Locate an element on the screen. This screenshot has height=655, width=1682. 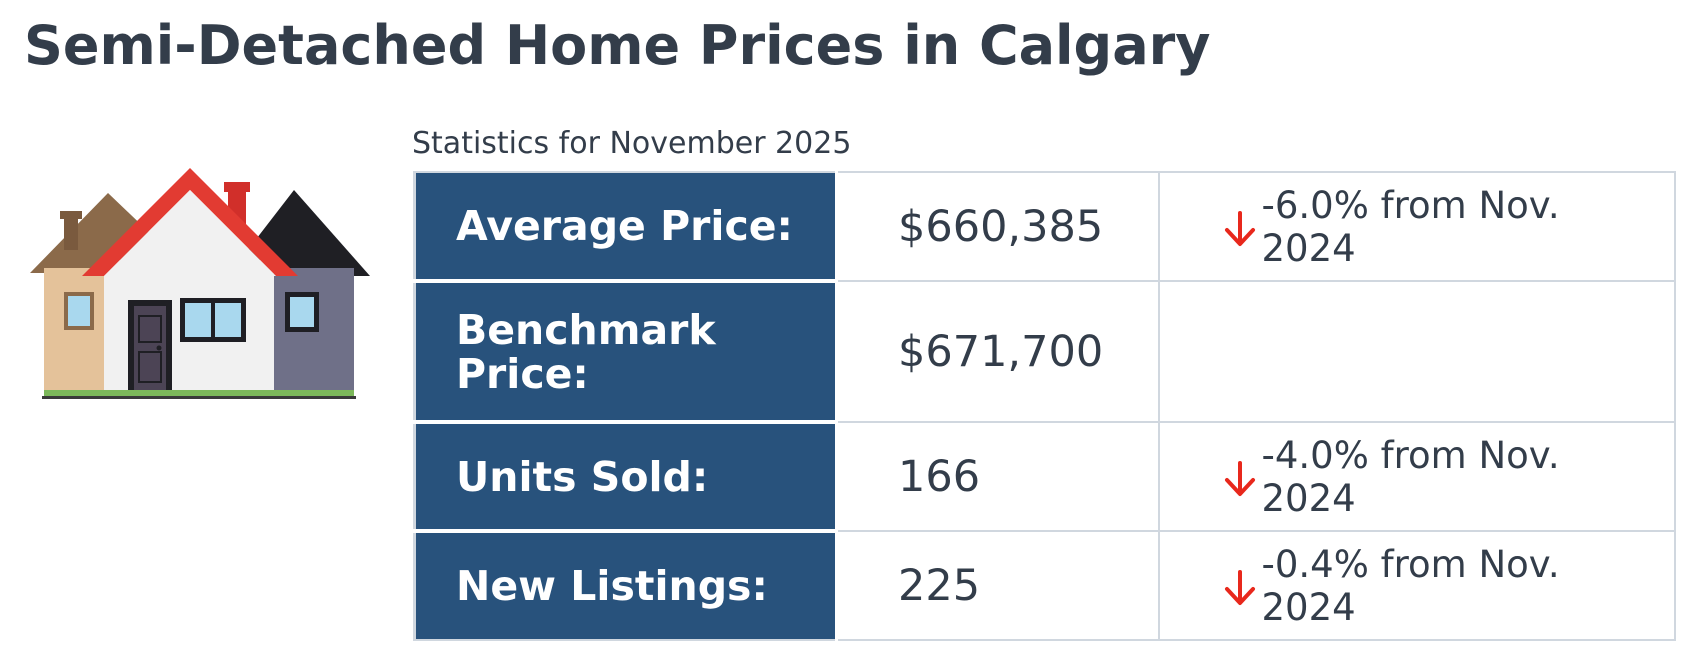
change-text: -0.4% from Nov. 2024 is located at coordinates (1410, 585).